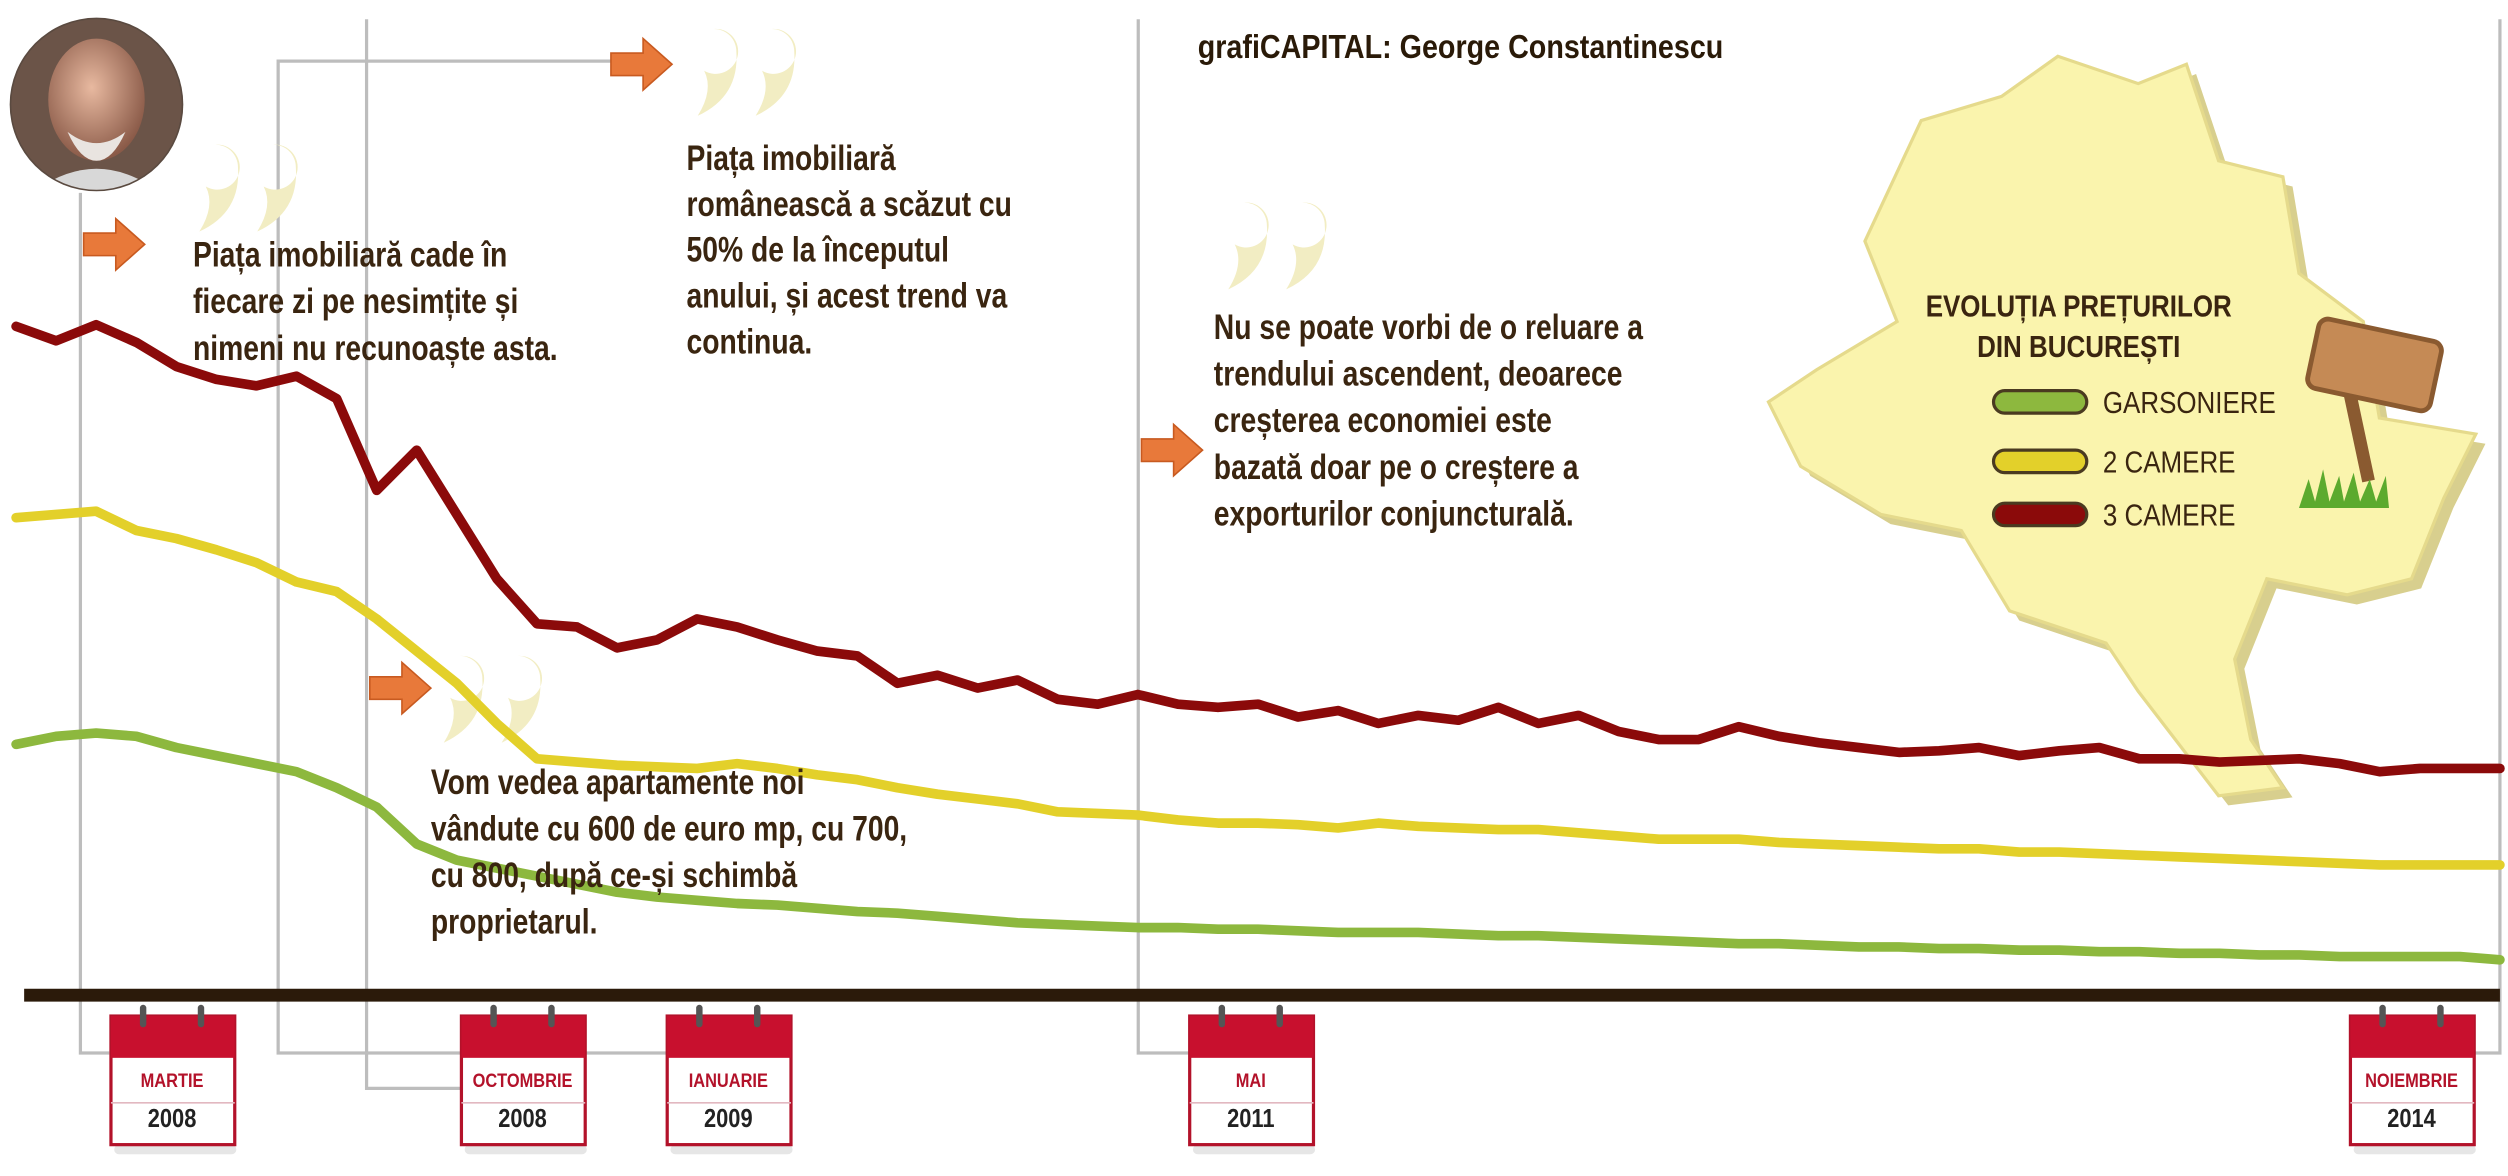 The width and height of the screenshot is (2508, 1176). I want to click on calendar-year: 2009, so click(728, 1118).